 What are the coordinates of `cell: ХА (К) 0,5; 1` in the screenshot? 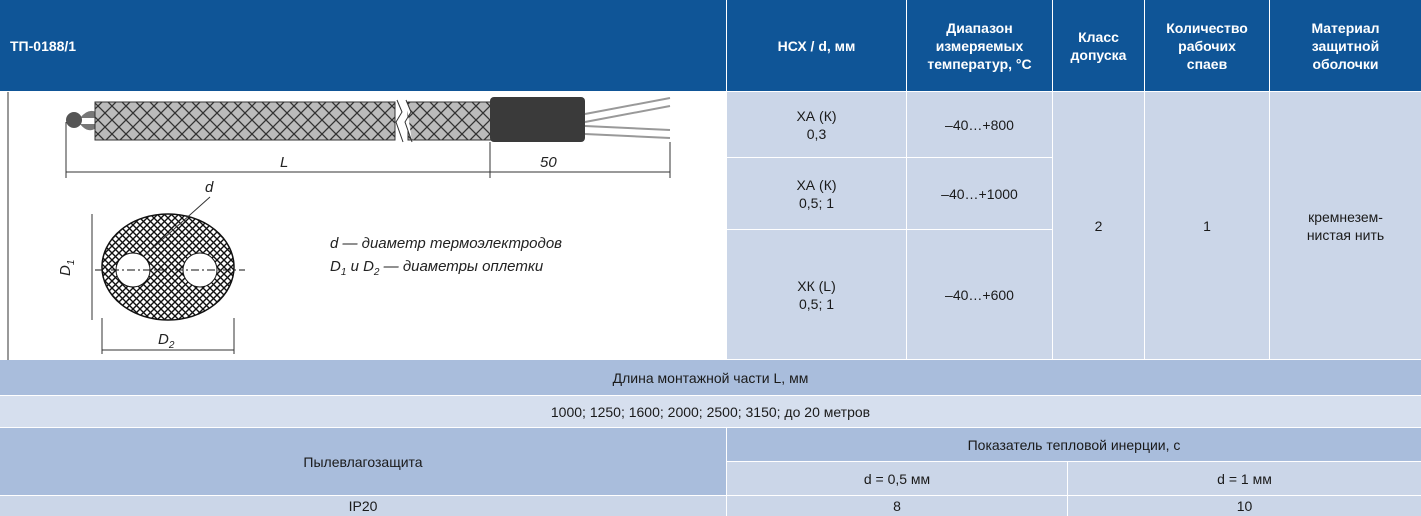 It's located at (817, 194).